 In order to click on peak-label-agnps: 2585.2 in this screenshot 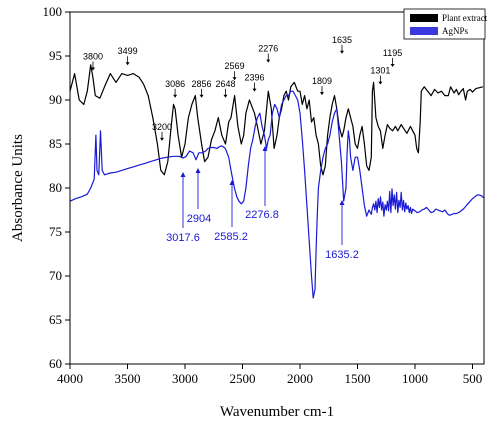, I will do `click(231, 237)`.